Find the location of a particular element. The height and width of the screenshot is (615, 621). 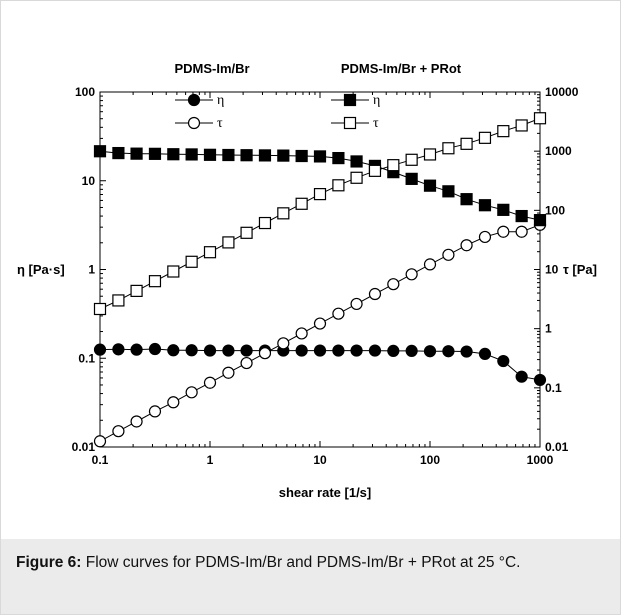

y-left-tick-label: 1 is located at coordinates (91, 270).